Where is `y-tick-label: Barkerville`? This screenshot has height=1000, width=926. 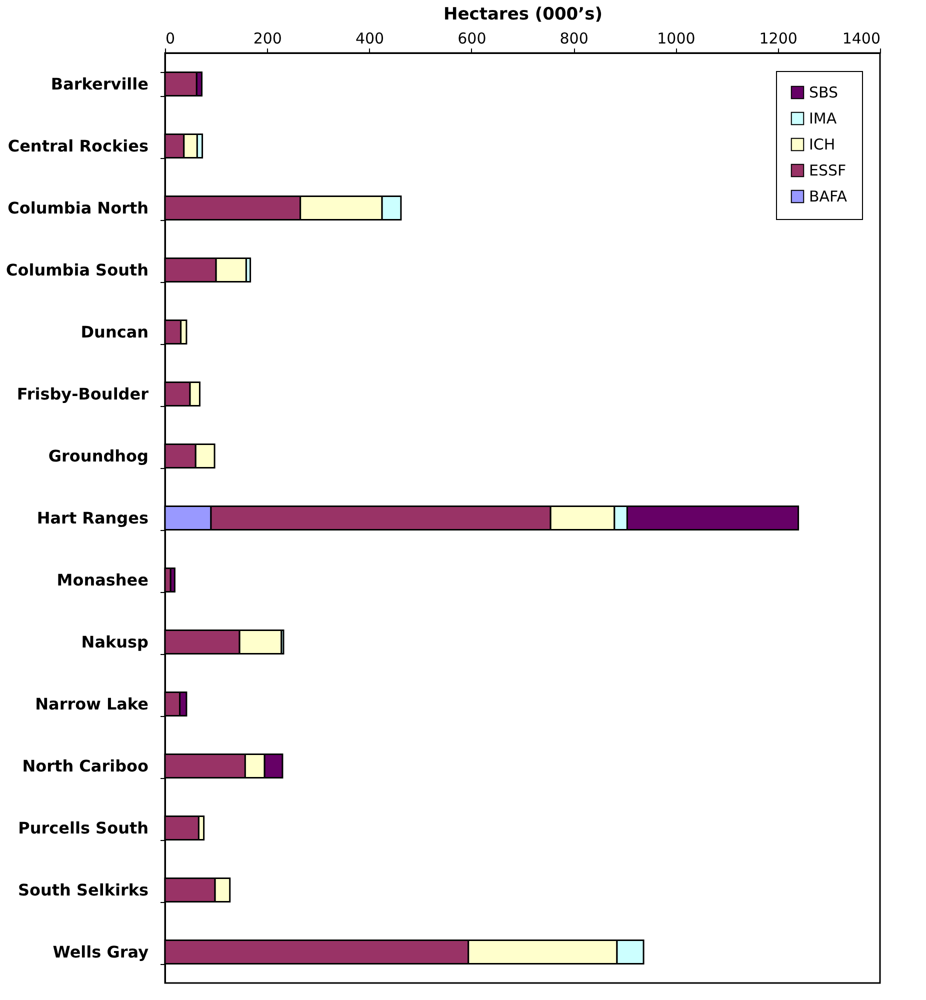 y-tick-label: Barkerville is located at coordinates (99, 84).